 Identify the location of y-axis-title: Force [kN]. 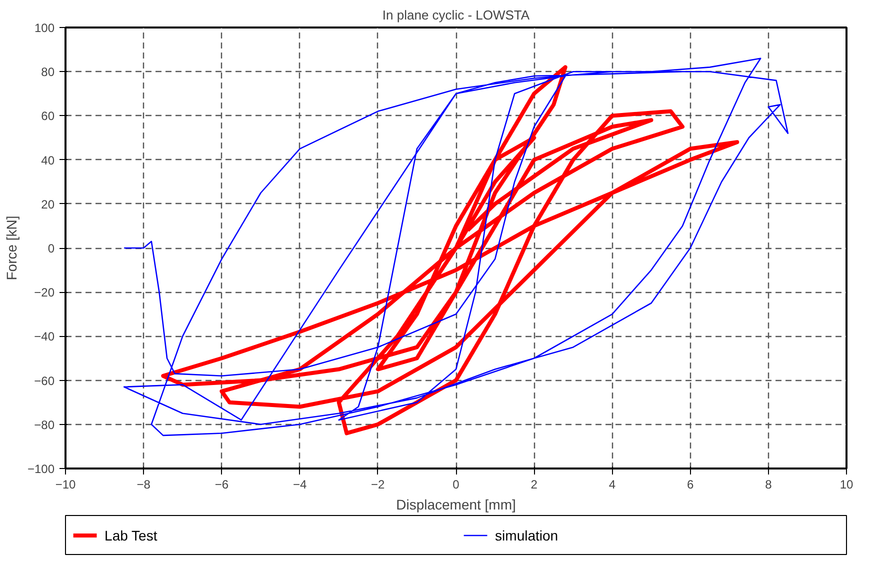
(11, 248).